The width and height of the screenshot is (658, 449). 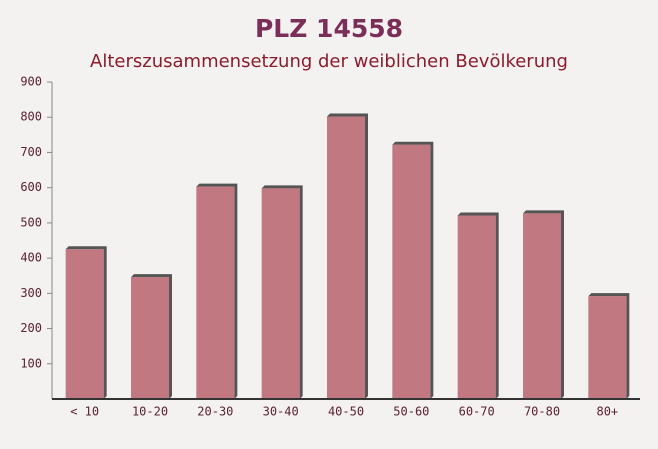 What do you see at coordinates (31, 187) in the screenshot?
I see `y-tick-label: 600` at bounding box center [31, 187].